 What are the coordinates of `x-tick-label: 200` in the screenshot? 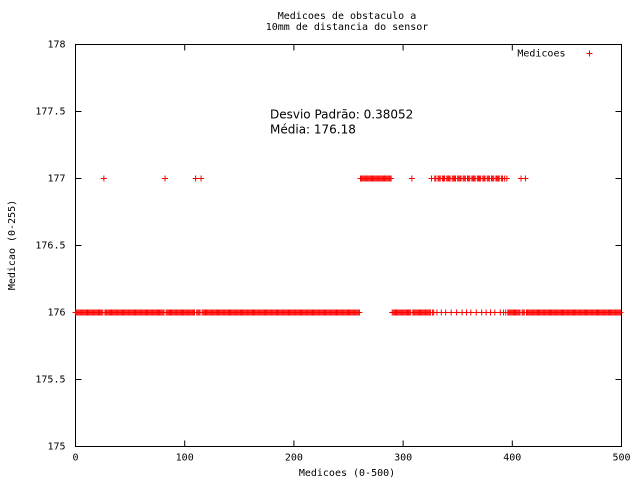 It's located at (294, 458).